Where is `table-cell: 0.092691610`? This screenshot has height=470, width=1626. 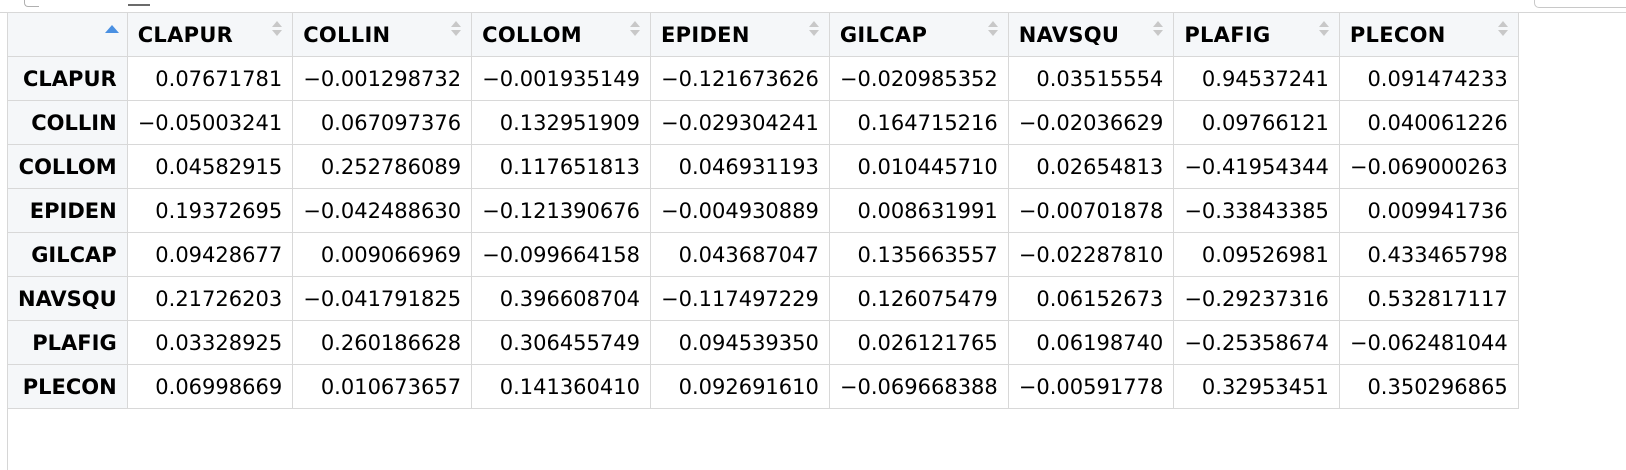 table-cell: 0.092691610 is located at coordinates (740, 386).